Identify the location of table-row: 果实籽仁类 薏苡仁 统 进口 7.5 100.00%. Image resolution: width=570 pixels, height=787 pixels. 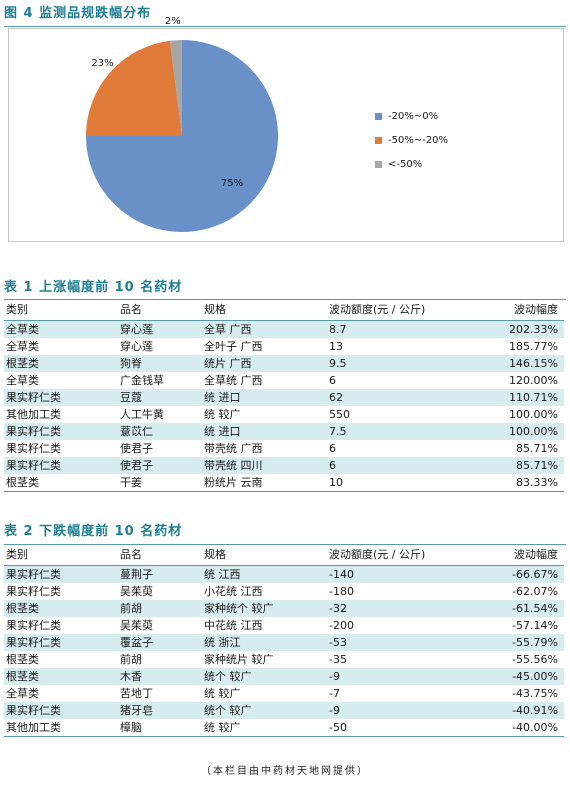
(284, 431).